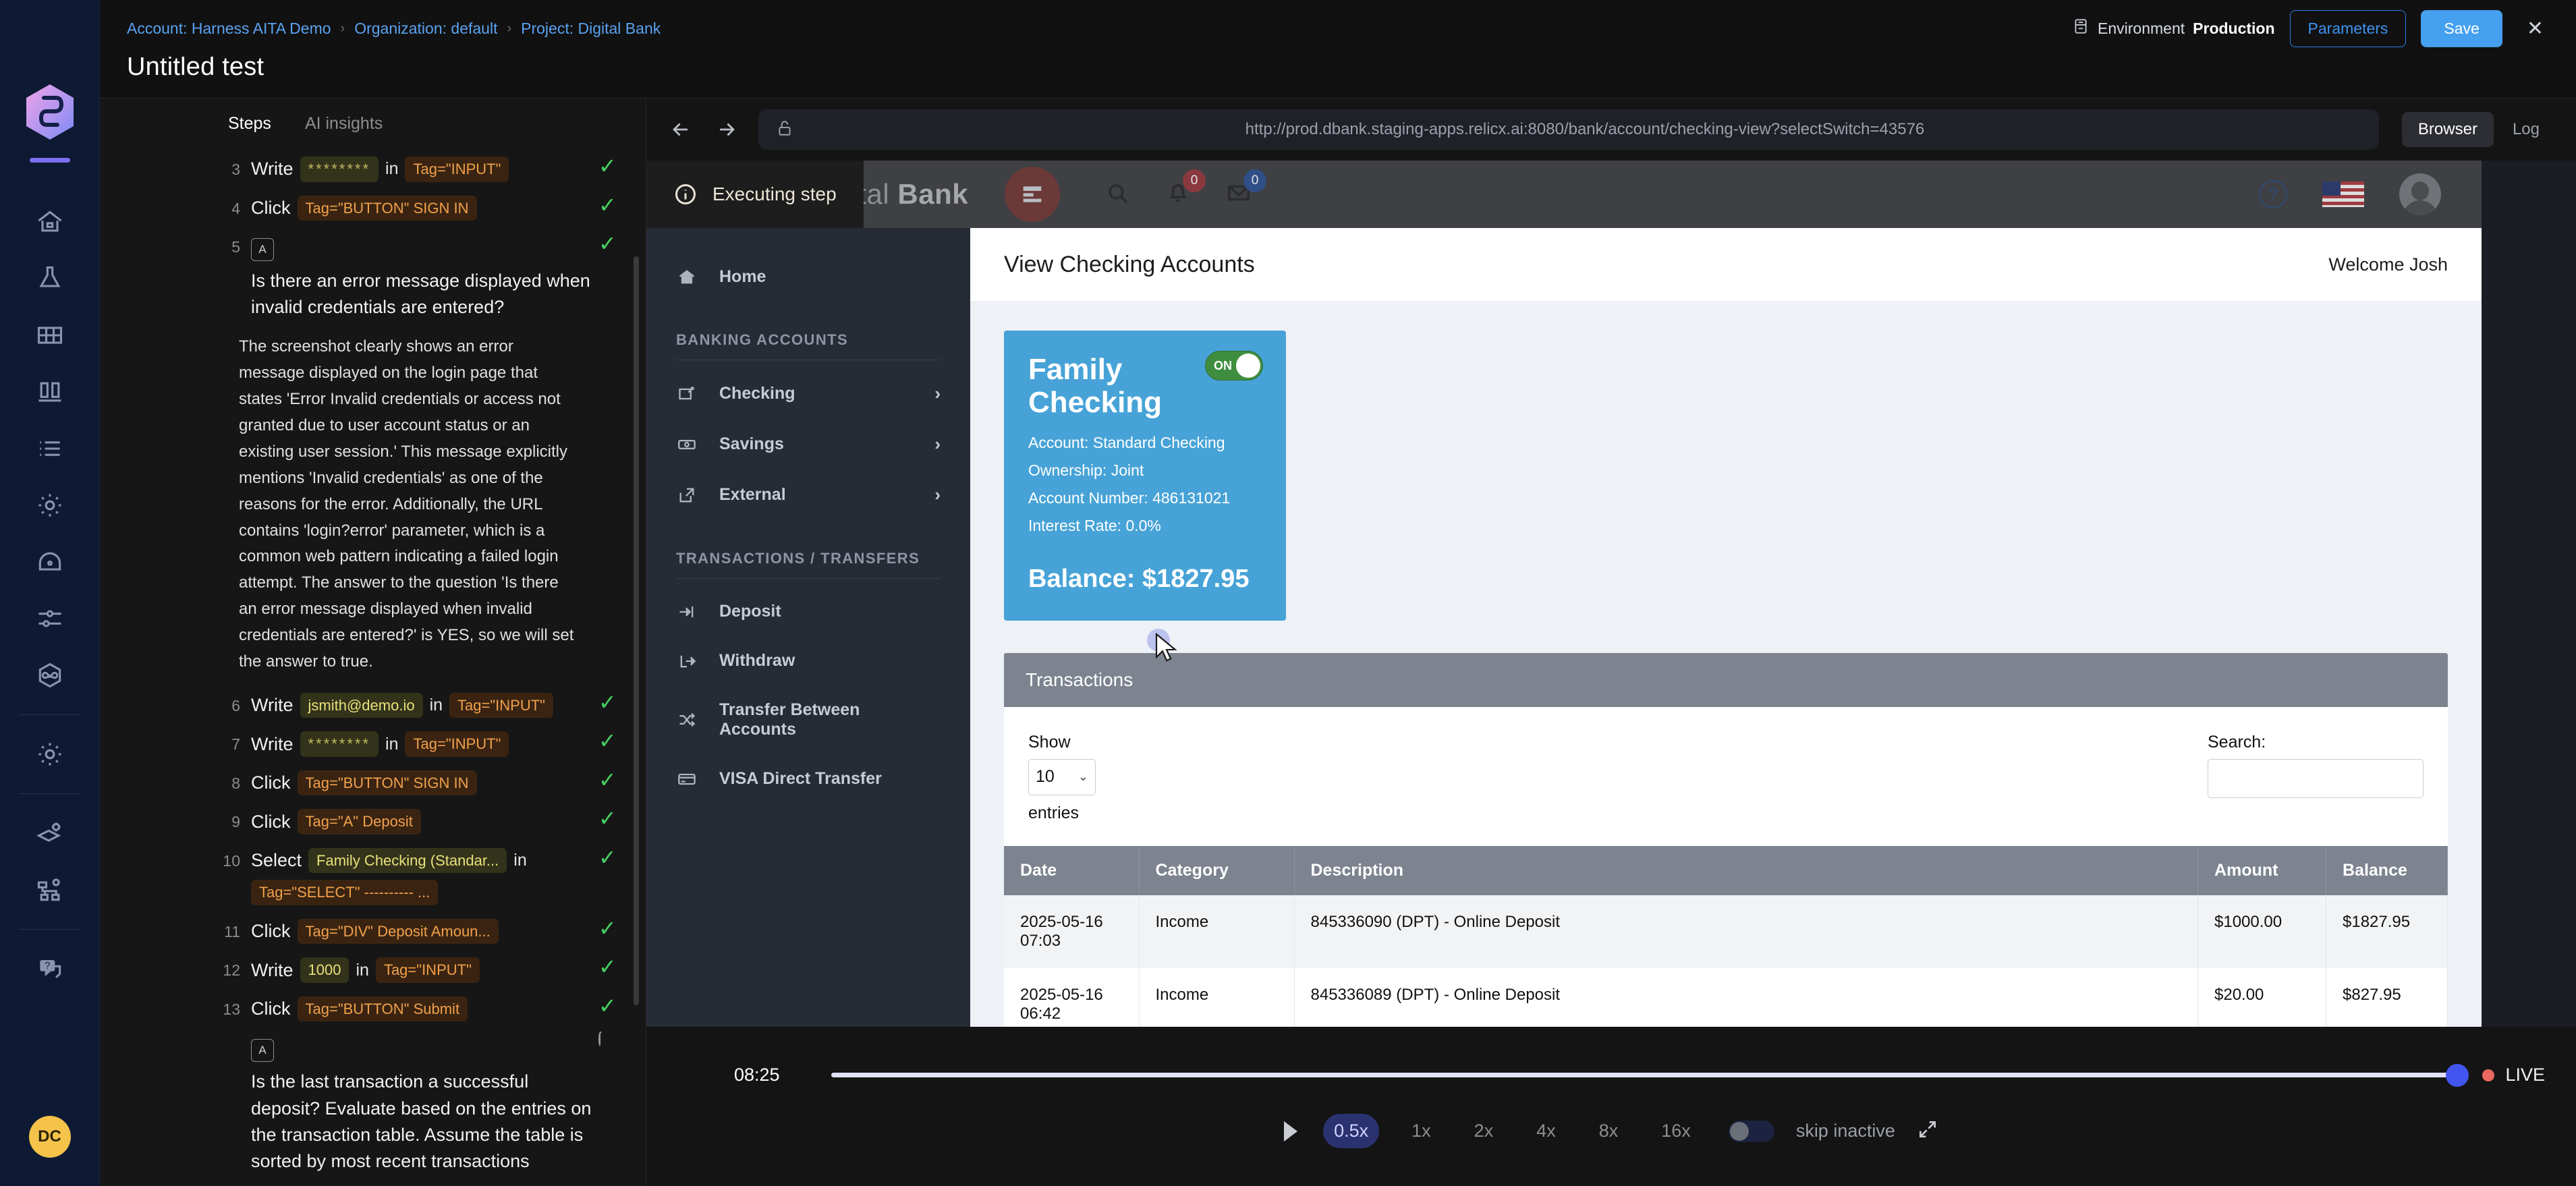 Image resolution: width=2576 pixels, height=1186 pixels. What do you see at coordinates (49, 618) in the screenshot?
I see `sliders-icon` at bounding box center [49, 618].